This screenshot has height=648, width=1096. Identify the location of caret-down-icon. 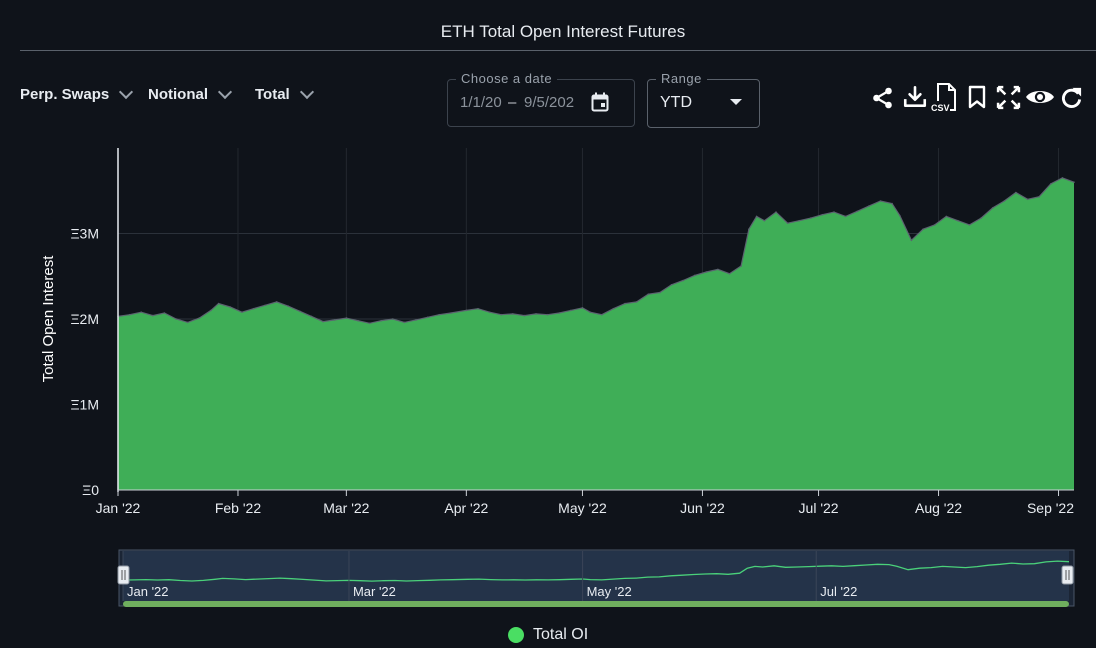
(736, 102).